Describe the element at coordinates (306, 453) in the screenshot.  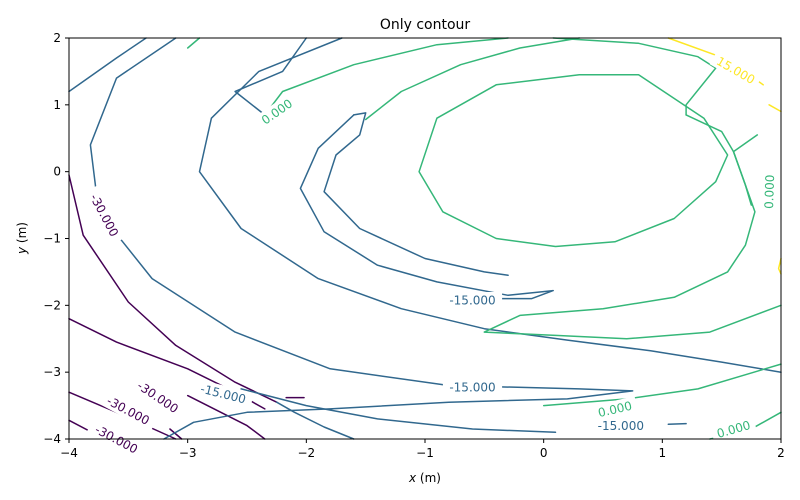
I see `x-tick-label: −2` at that location.